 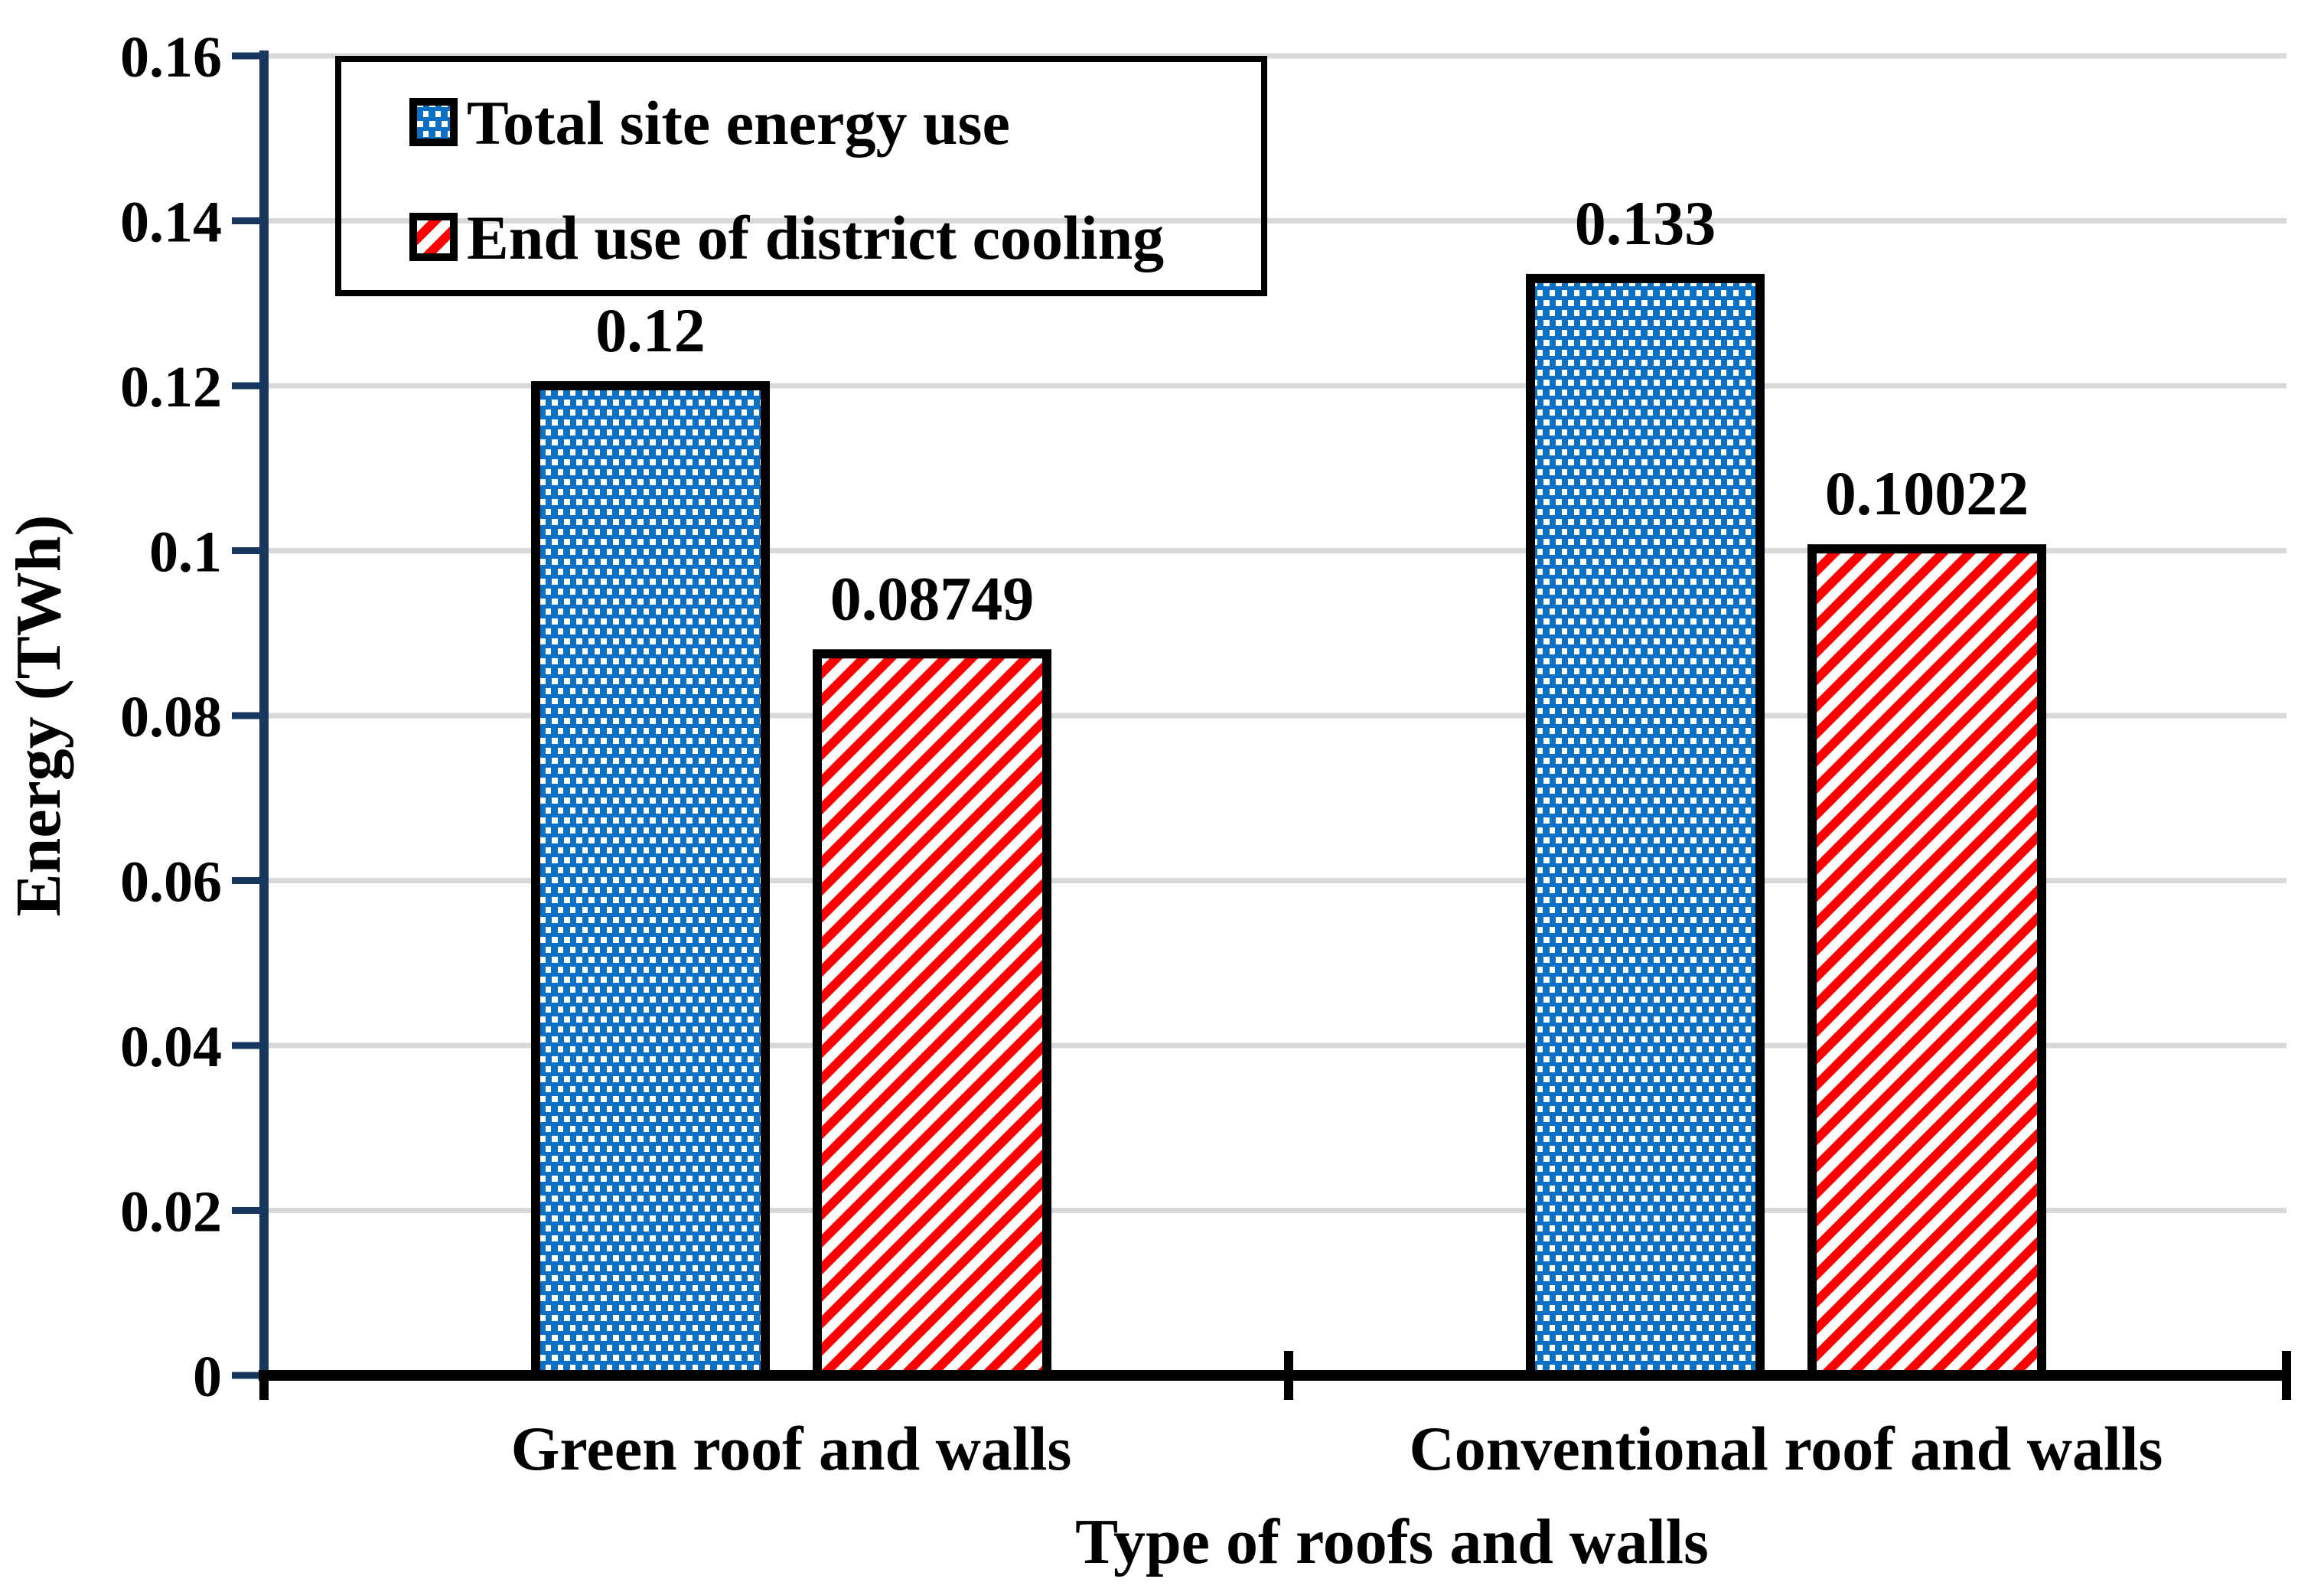 What do you see at coordinates (207, 1377) in the screenshot?
I see `y-tick-label: 0` at bounding box center [207, 1377].